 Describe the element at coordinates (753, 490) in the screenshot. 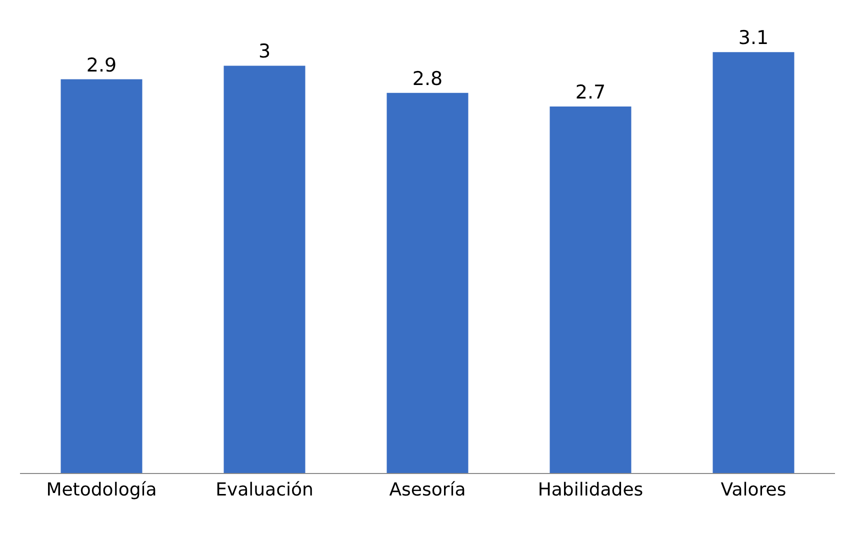

I see `x-tick-label: Valores` at that location.